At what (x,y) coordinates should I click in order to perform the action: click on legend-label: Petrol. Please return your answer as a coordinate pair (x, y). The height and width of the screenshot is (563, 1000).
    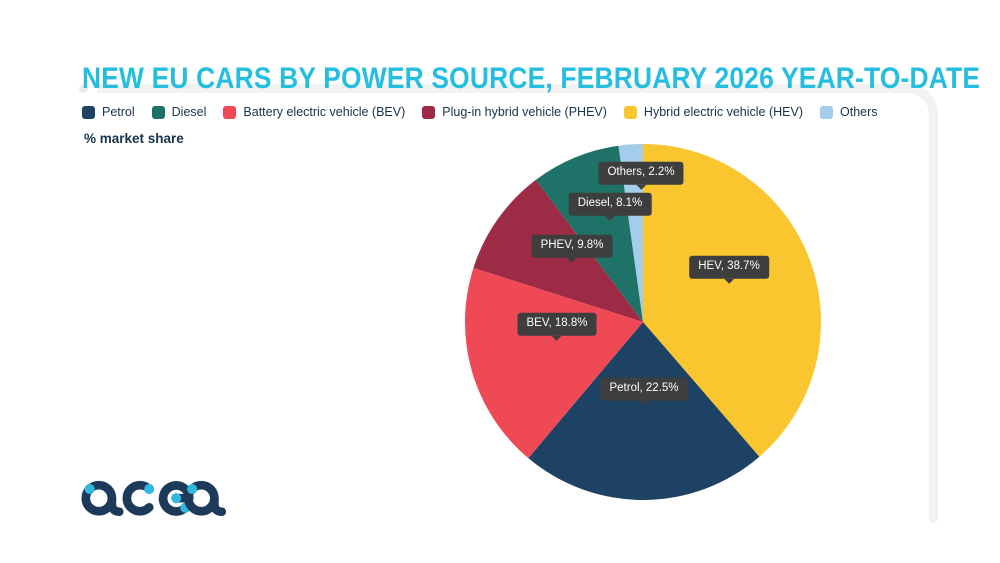
    Looking at the image, I should click on (118, 112).